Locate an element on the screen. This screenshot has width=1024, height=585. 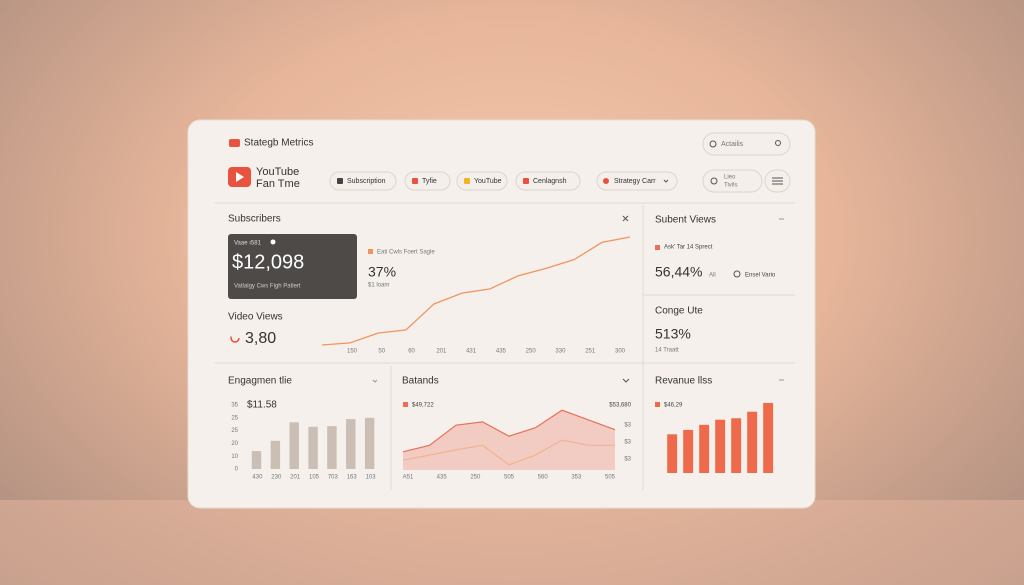
user-line2: Tivils is located at coordinates (730, 186).